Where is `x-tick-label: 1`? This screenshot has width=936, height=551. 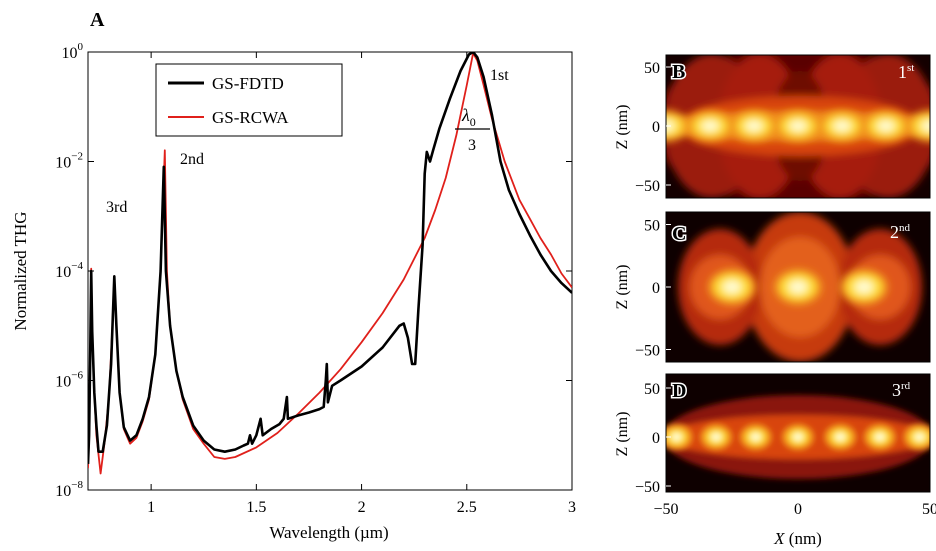 x-tick-label: 1 is located at coordinates (151, 507).